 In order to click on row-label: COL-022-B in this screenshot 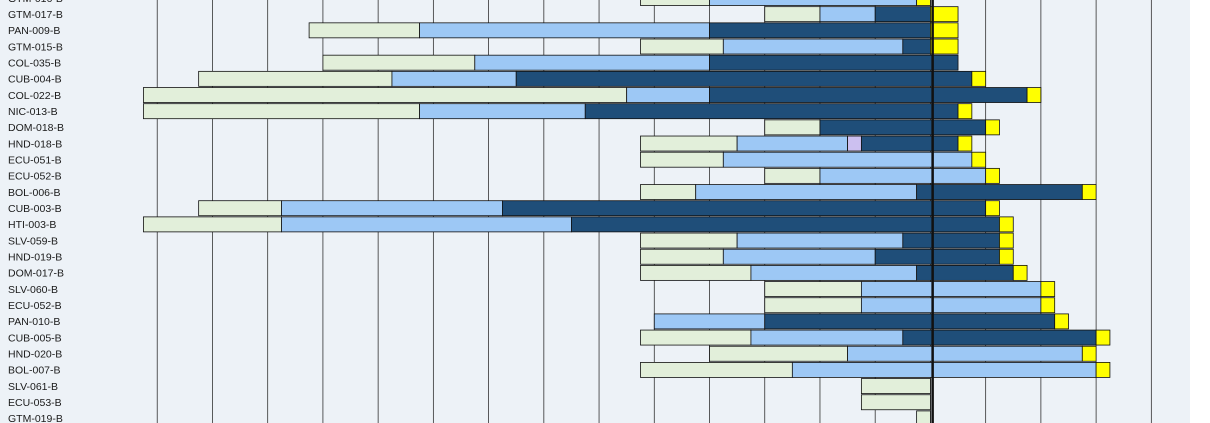, I will do `click(34, 96)`.